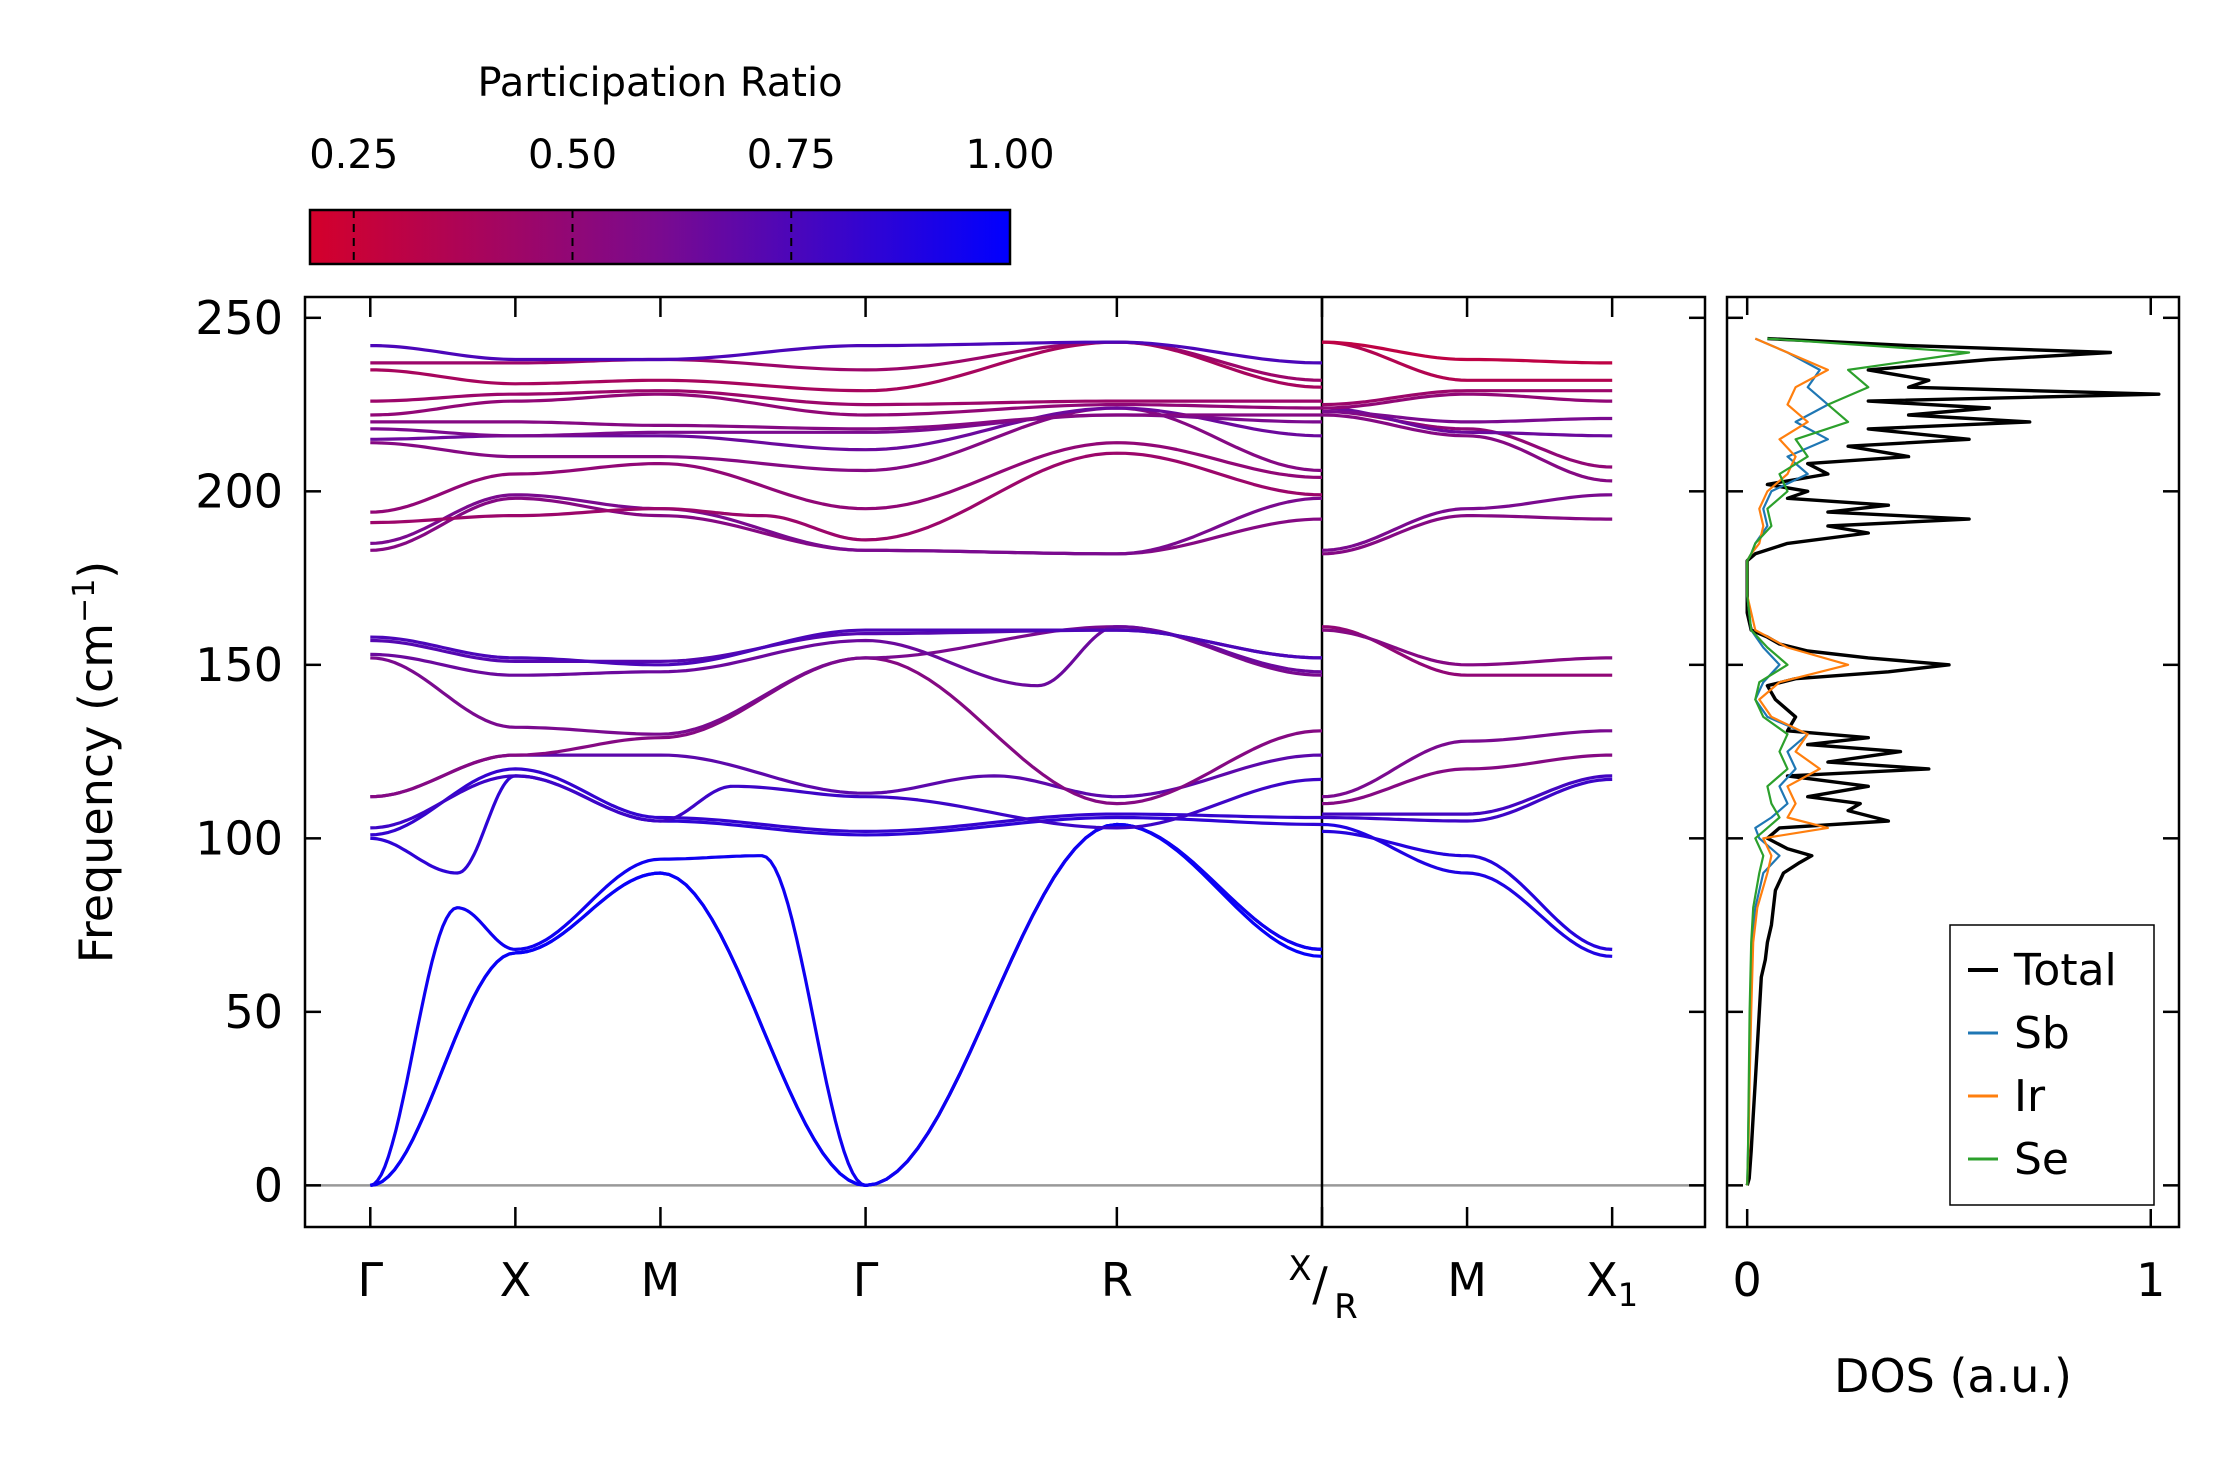  What do you see at coordinates (1747, 1280) in the screenshot?
I see `dos-x-tick-label: 0` at bounding box center [1747, 1280].